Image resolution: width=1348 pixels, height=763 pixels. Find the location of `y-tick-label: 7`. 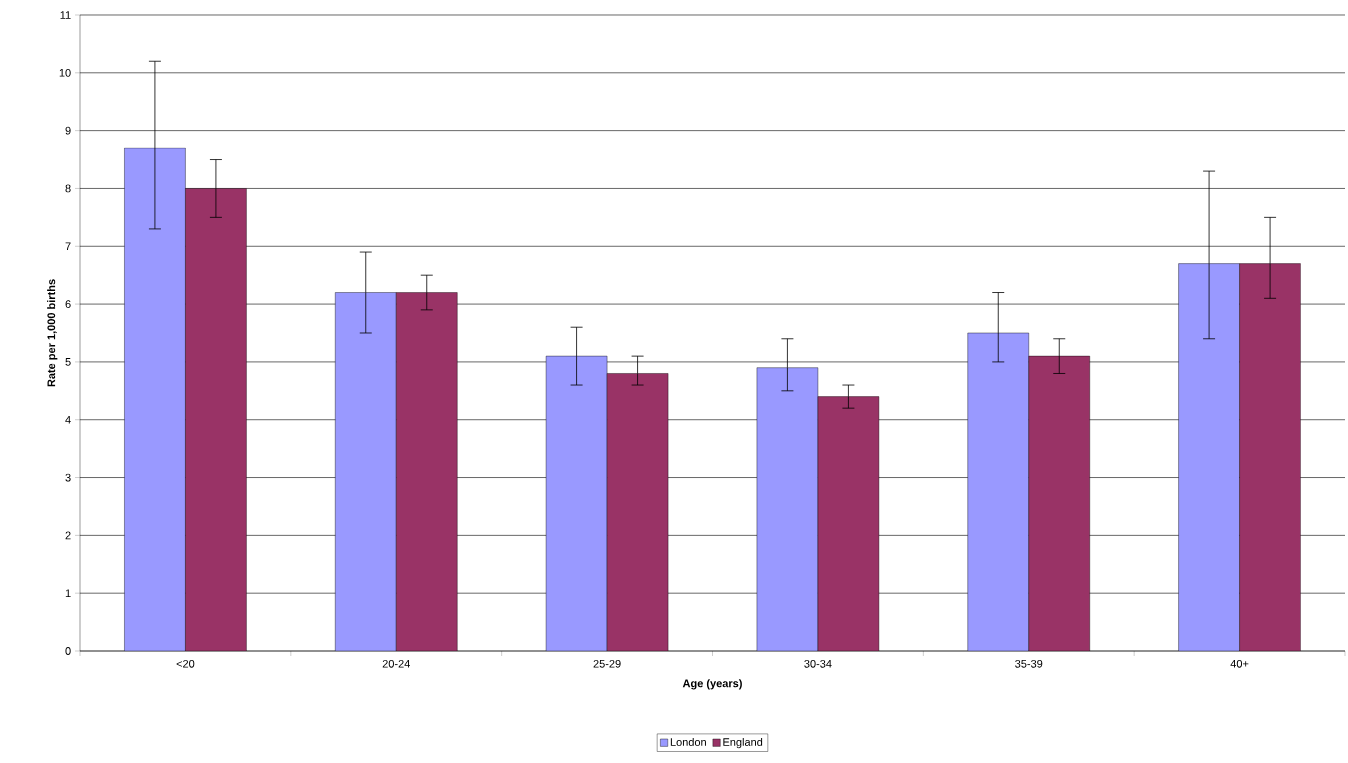

y-tick-label: 7 is located at coordinates (68, 246).